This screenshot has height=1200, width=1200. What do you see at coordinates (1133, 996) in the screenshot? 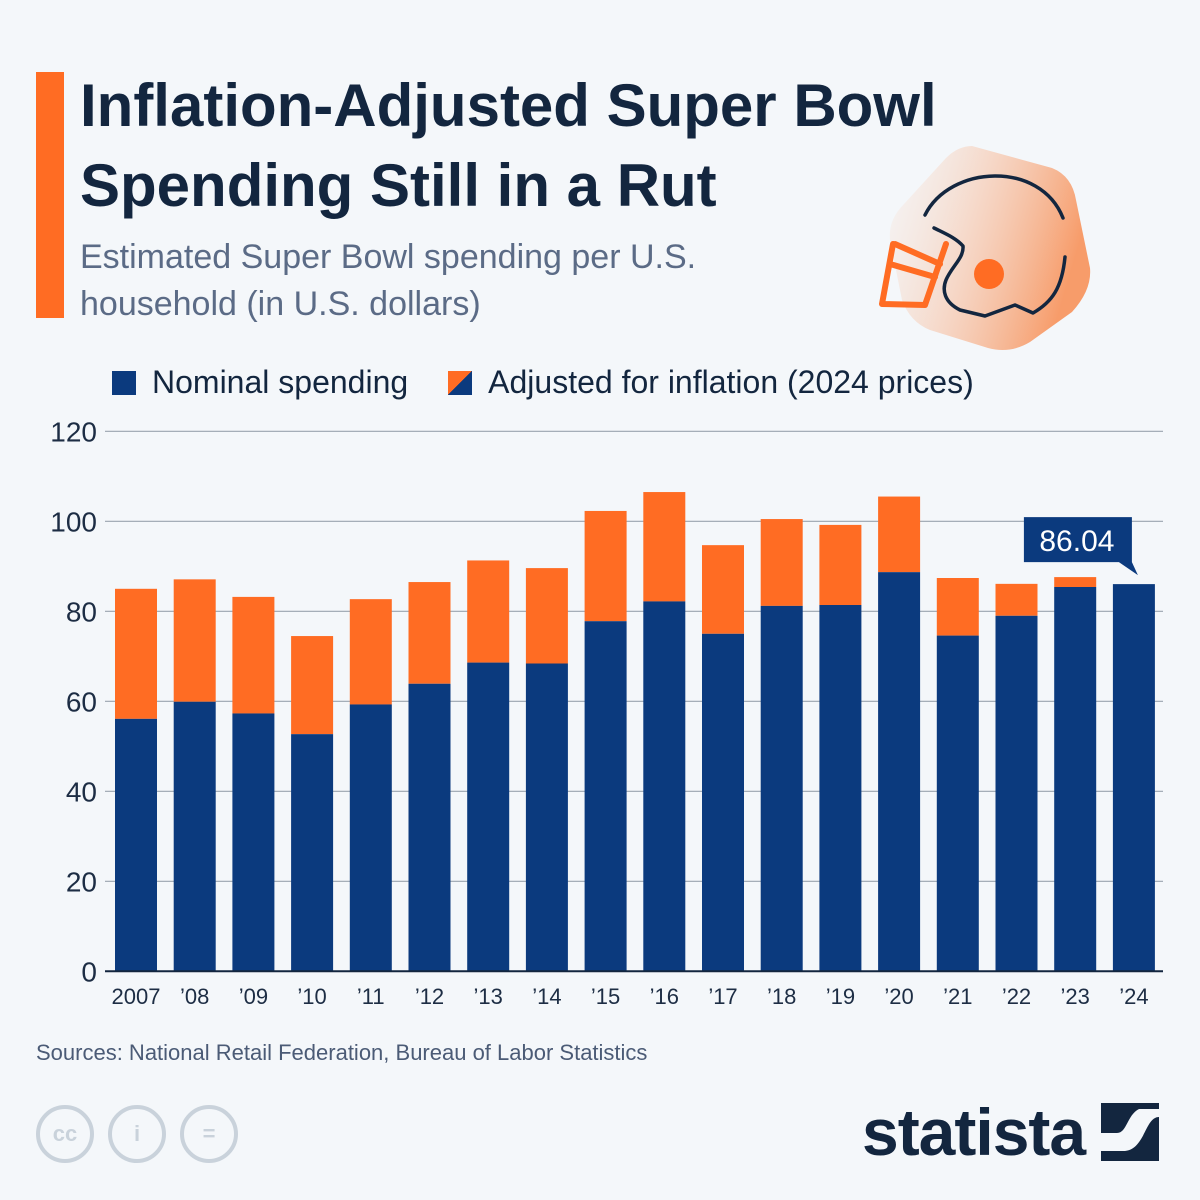
I see `x-tick-label: ’24` at bounding box center [1133, 996].